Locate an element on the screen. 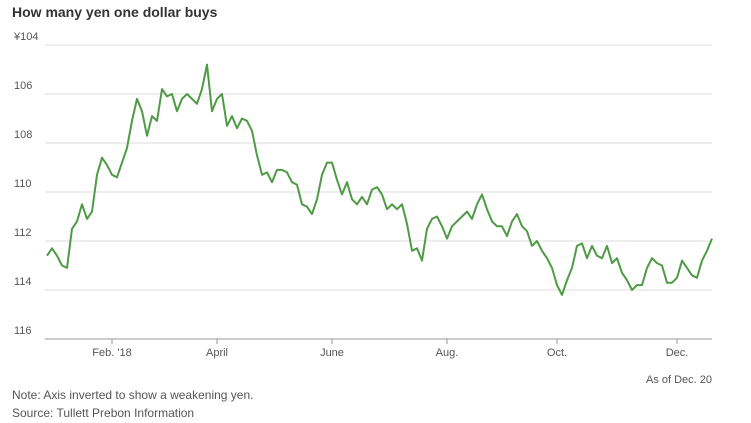 The width and height of the screenshot is (751, 423). y-tick-label: 112 is located at coordinates (23, 233).